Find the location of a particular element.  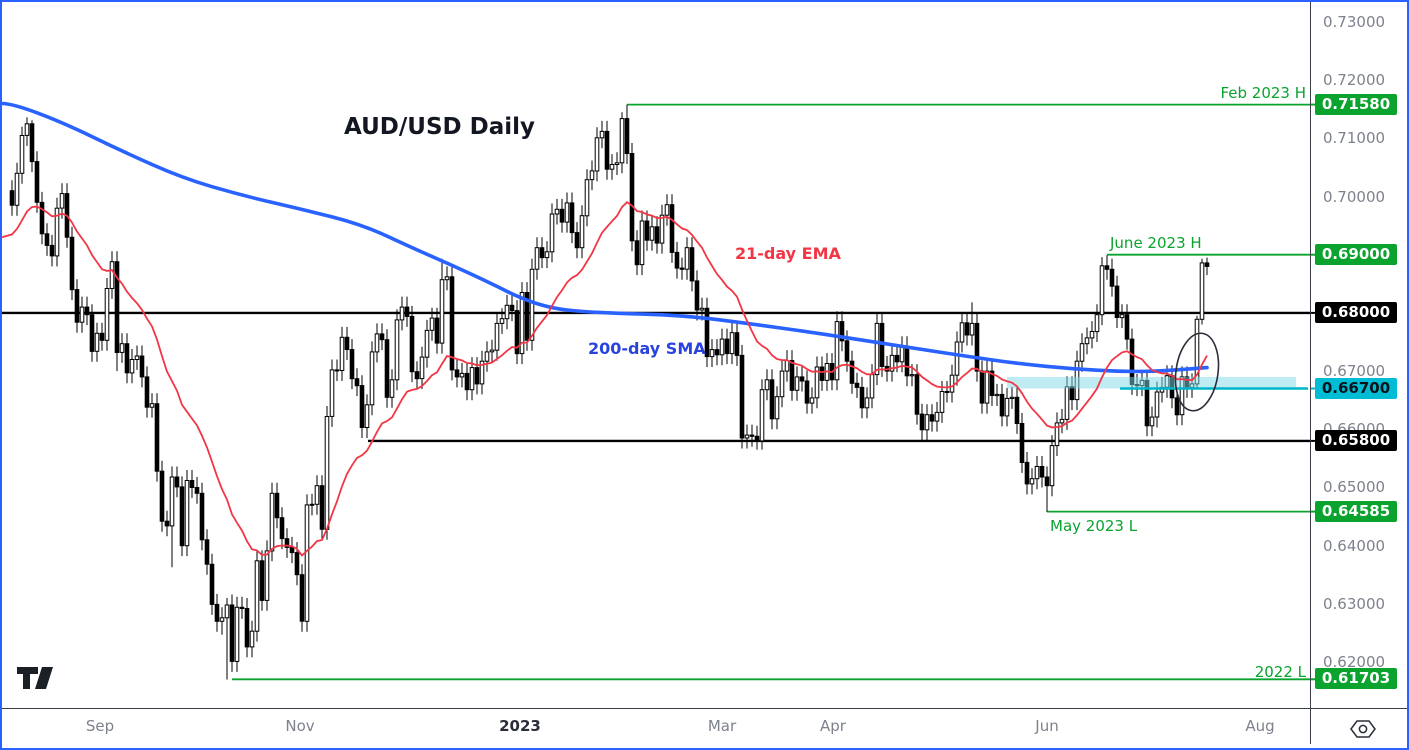

price-tick-0.71000: 0.71000 is located at coordinates (1354, 138).